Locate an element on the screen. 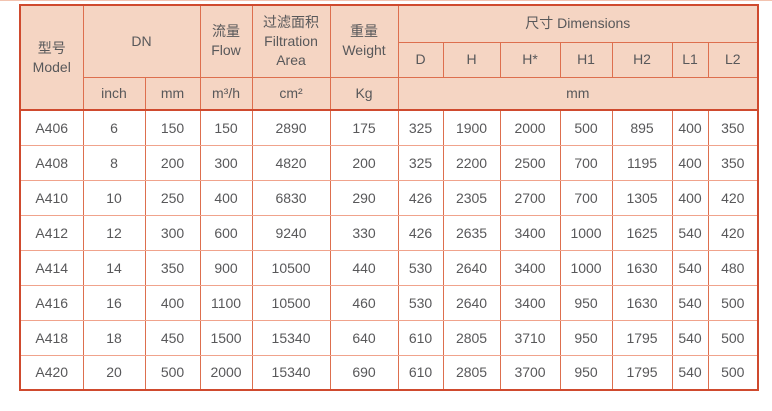 This screenshot has width=772, height=411. cell-filtration-area: 10500 is located at coordinates (291, 267).